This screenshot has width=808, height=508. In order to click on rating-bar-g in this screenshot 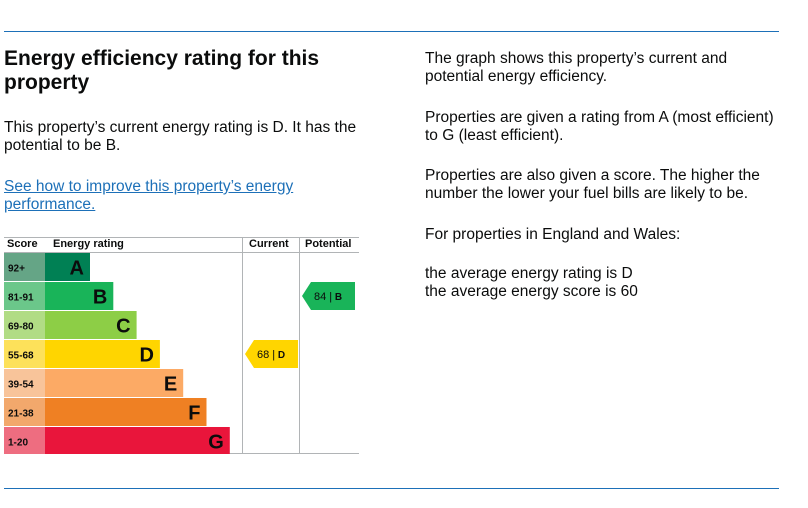, I will do `click(137, 440)`.